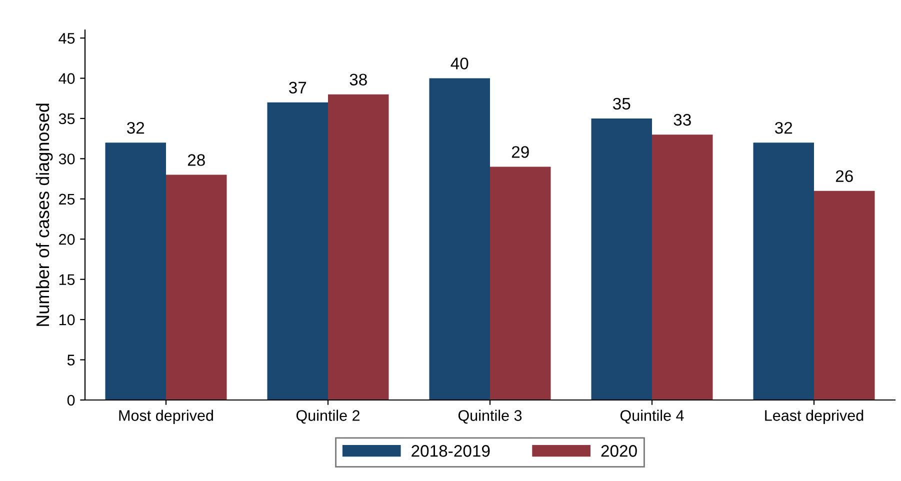 The height and width of the screenshot is (481, 901). What do you see at coordinates (66, 118) in the screenshot?
I see `y-tick-label: 35` at bounding box center [66, 118].